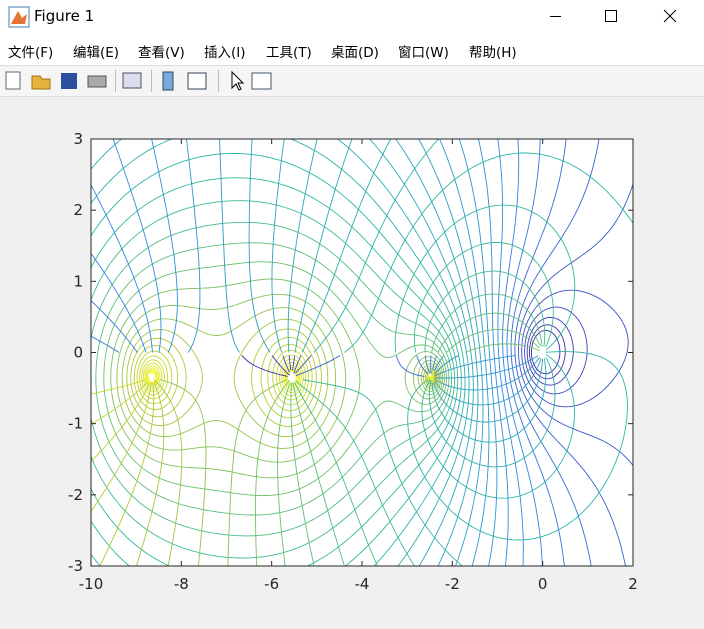 Image resolution: width=704 pixels, height=629 pixels. Describe the element at coordinates (64, 16) in the screenshot. I see `window-title: Figure 1` at that location.